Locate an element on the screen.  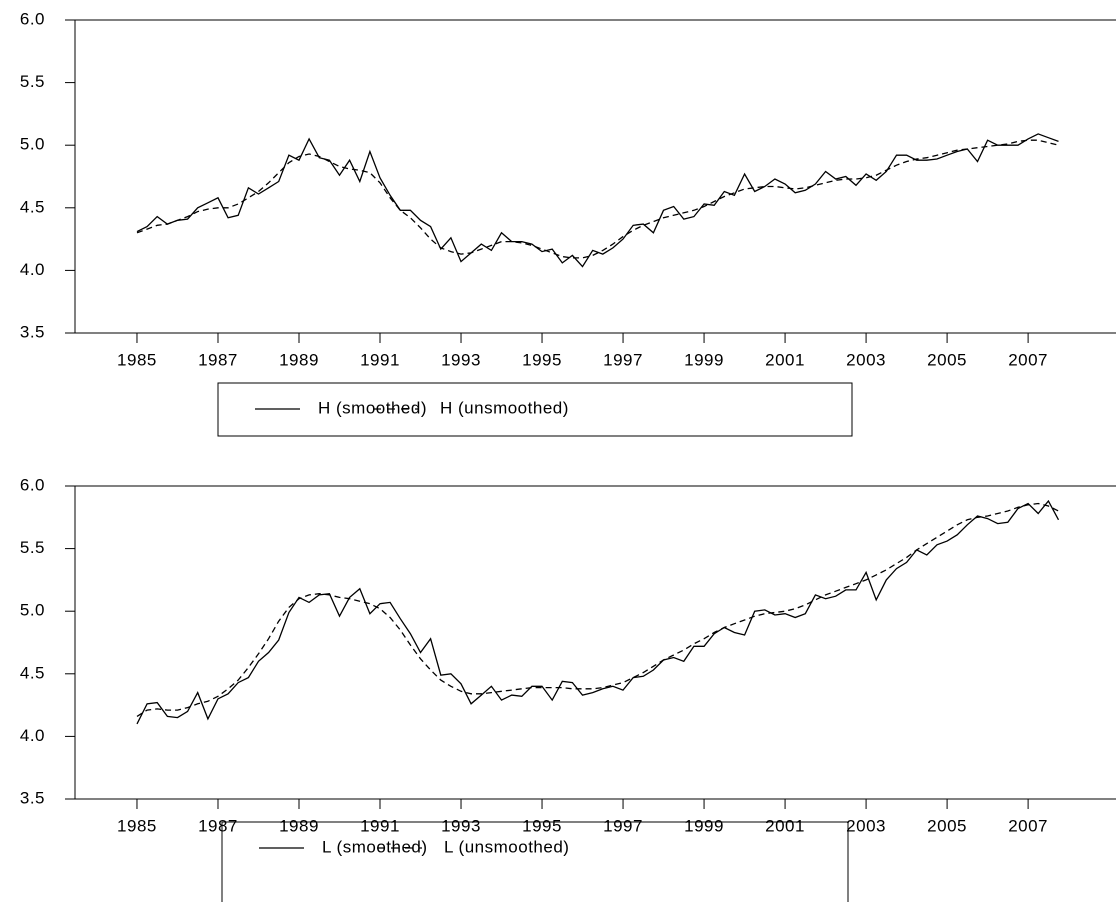
legend-label: L (smoothed) is located at coordinates (375, 846).